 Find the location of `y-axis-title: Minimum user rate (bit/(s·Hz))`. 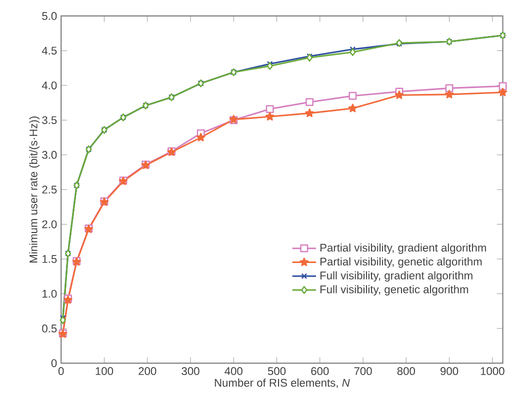

y-axis-title: Minimum user rate (bit/(s·Hz)) is located at coordinates (34, 189).